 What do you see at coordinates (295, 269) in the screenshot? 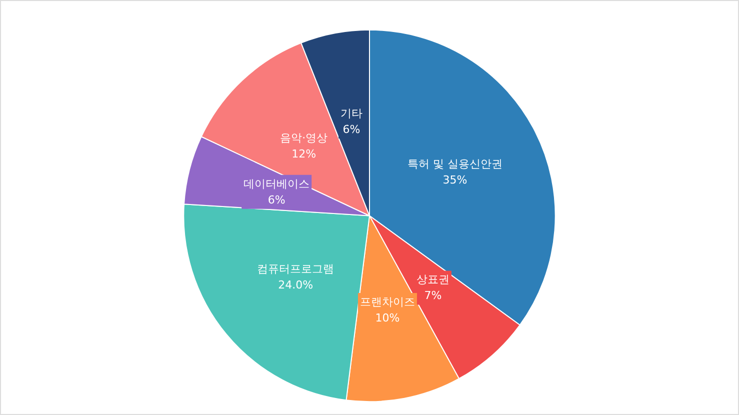
I see `slice-label: 컴퓨터프로그램` at bounding box center [295, 269].